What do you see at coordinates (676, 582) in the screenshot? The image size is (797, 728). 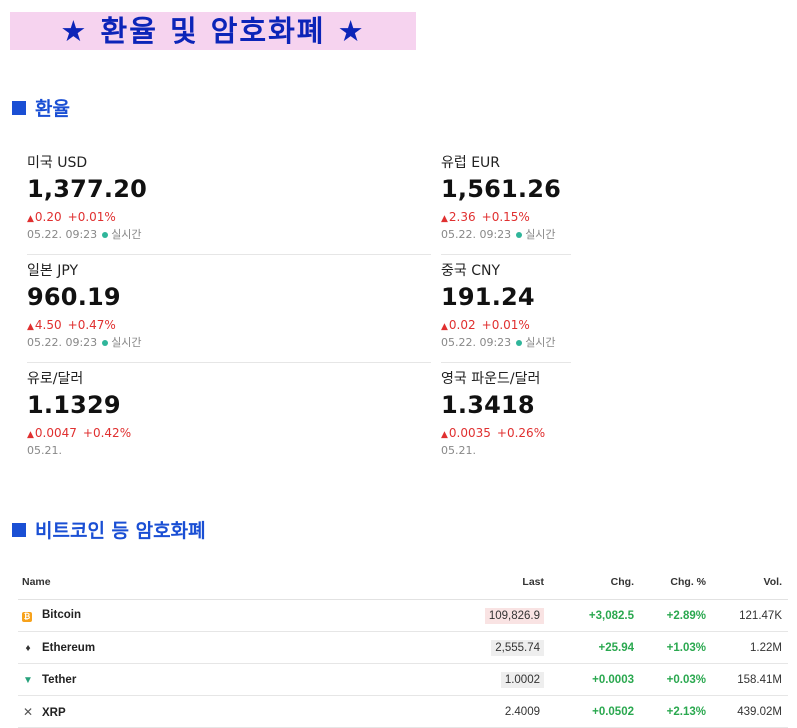 I see `column-header-chg-pct: Chg. %` at bounding box center [676, 582].